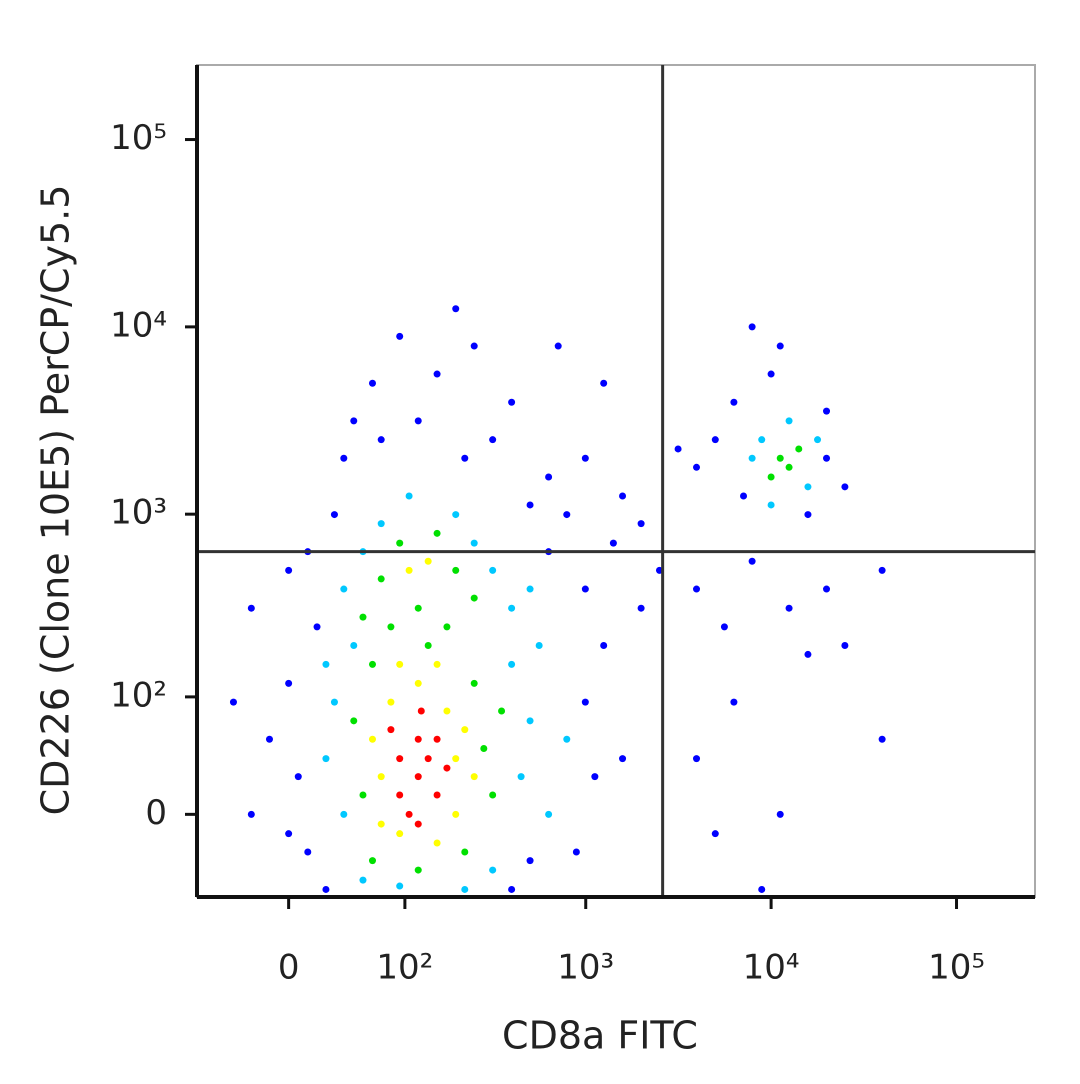 The width and height of the screenshot is (1080, 1084). What do you see at coordinates (585, 968) in the screenshot?
I see `x-tick-label: 10³` at bounding box center [585, 968].